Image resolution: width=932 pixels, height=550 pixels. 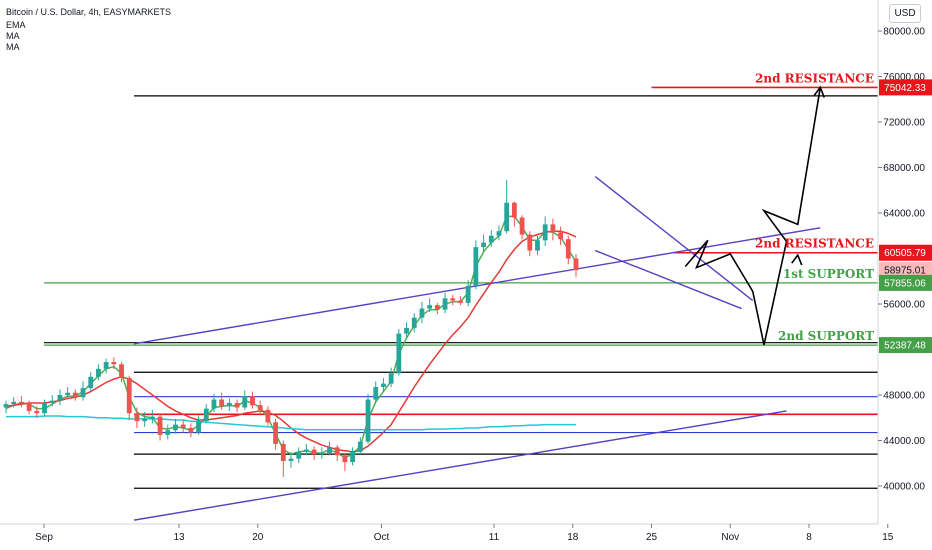 What do you see at coordinates (13, 36) in the screenshot?
I see `indicator-label-ma-1: MA` at bounding box center [13, 36].